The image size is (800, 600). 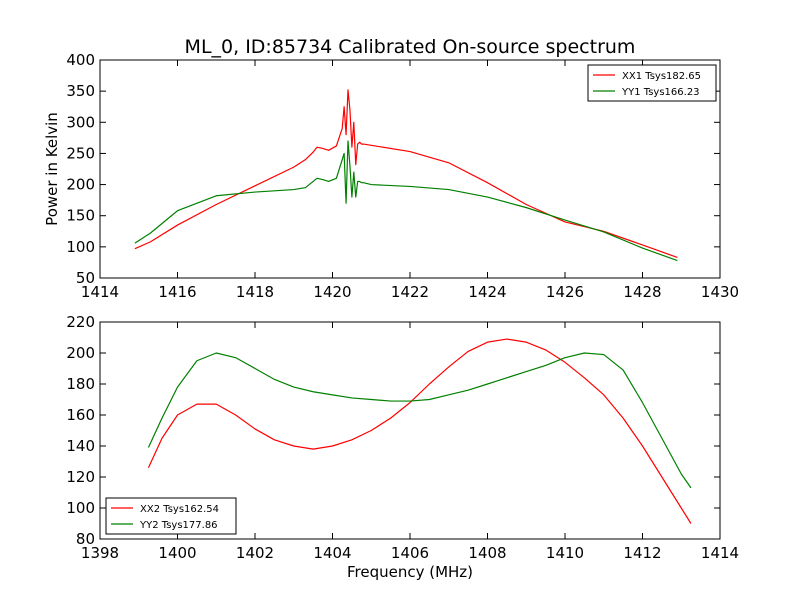 What do you see at coordinates (565, 553) in the screenshot?
I see `x-tick-label: 1410` at bounding box center [565, 553].